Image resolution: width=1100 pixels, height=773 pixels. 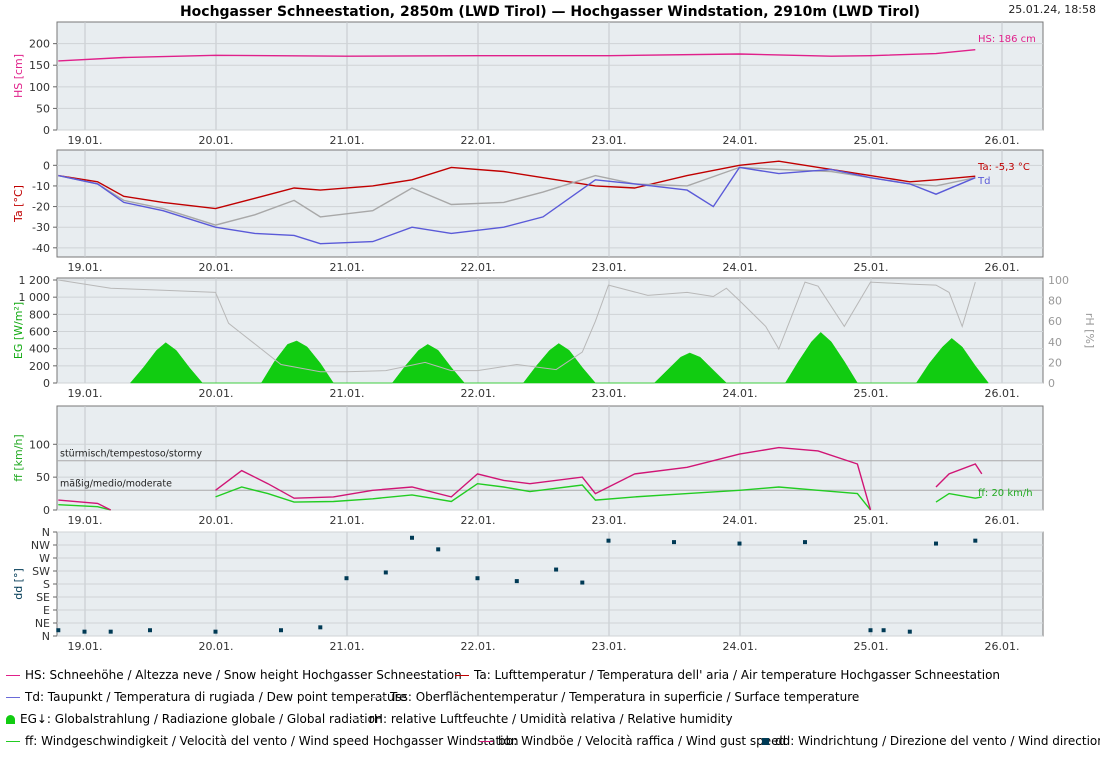 I want to click on legend-swatch-eg, so click(x=10, y=719).